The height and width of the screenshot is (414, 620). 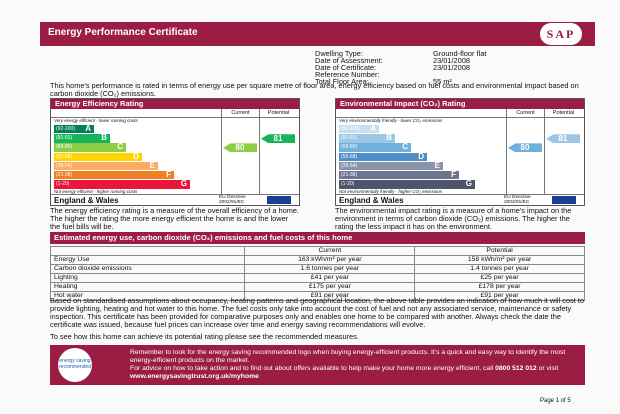 I want to click on rating-band: (55-68) D, so click(x=98, y=156).